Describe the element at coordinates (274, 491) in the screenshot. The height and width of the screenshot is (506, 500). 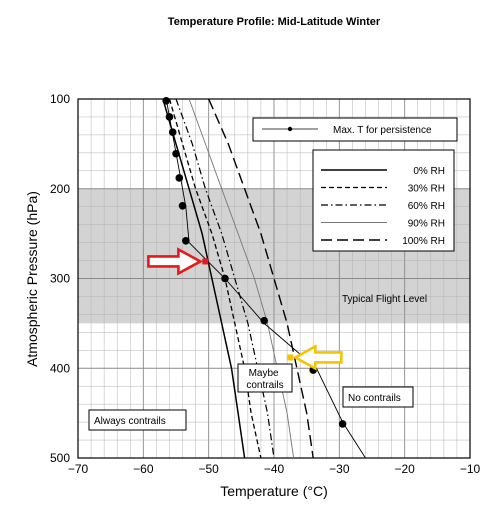
I see `x-axis-label: Temperature (°C)` at that location.